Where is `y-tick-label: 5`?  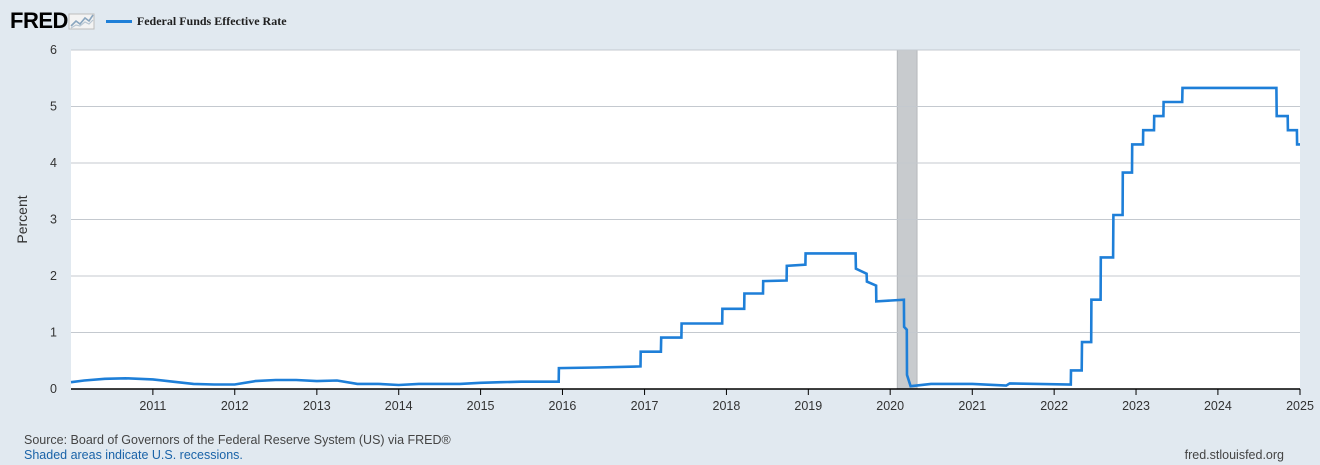 y-tick-label: 5 is located at coordinates (53, 107).